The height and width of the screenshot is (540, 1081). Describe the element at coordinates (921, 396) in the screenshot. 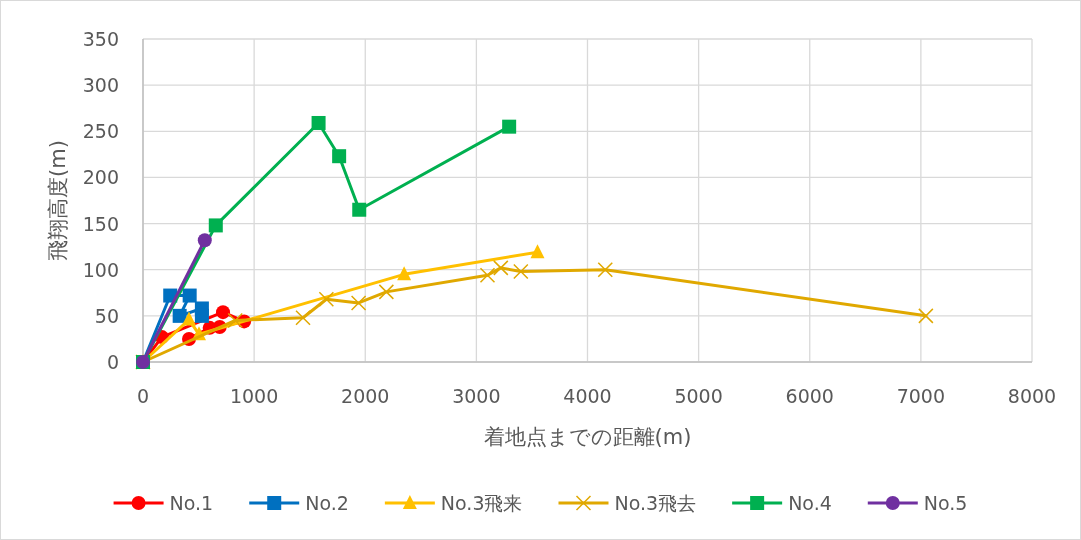

I see `x-tick-label: 7000` at that location.